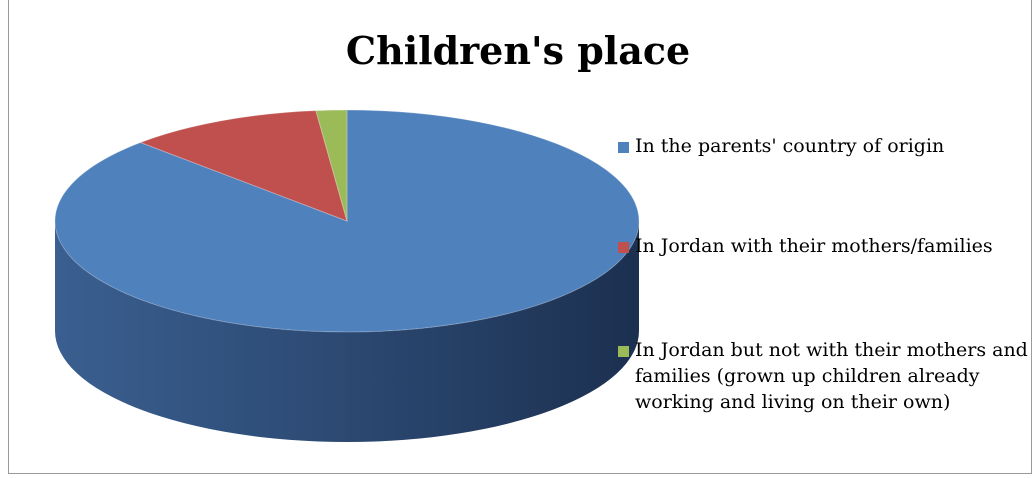 This screenshot has height=478, width=1036. I want to click on legend-label: In Jordan with their mothers/families, so click(814, 246).